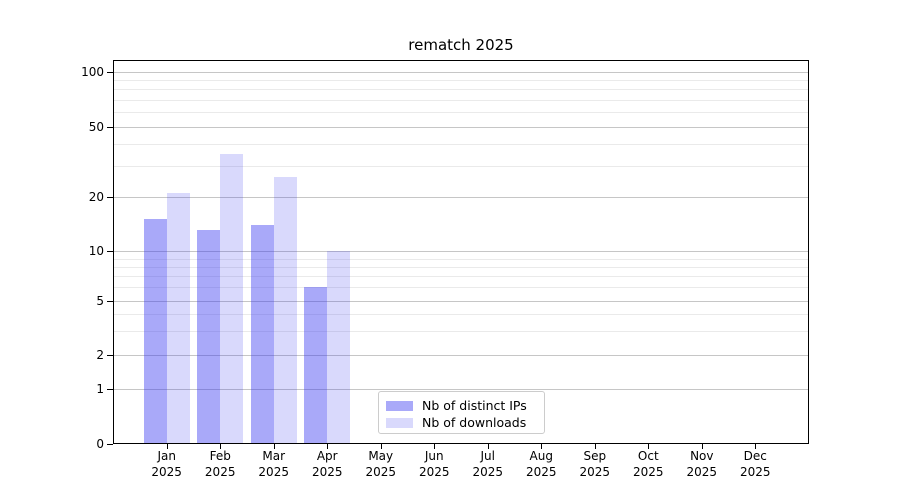 The width and height of the screenshot is (900, 500). I want to click on x-tick-label-apr: Apr 2025, so click(327, 464).